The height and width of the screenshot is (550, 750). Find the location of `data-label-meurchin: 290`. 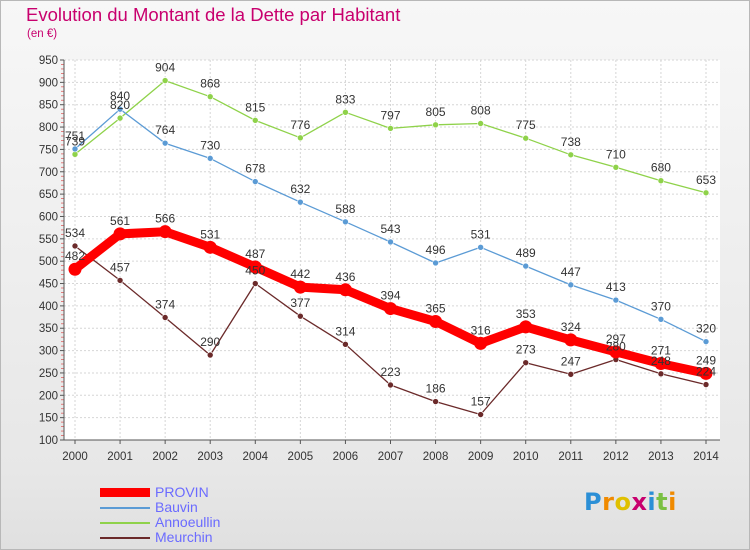

data-label-meurchin: 290 is located at coordinates (210, 342).